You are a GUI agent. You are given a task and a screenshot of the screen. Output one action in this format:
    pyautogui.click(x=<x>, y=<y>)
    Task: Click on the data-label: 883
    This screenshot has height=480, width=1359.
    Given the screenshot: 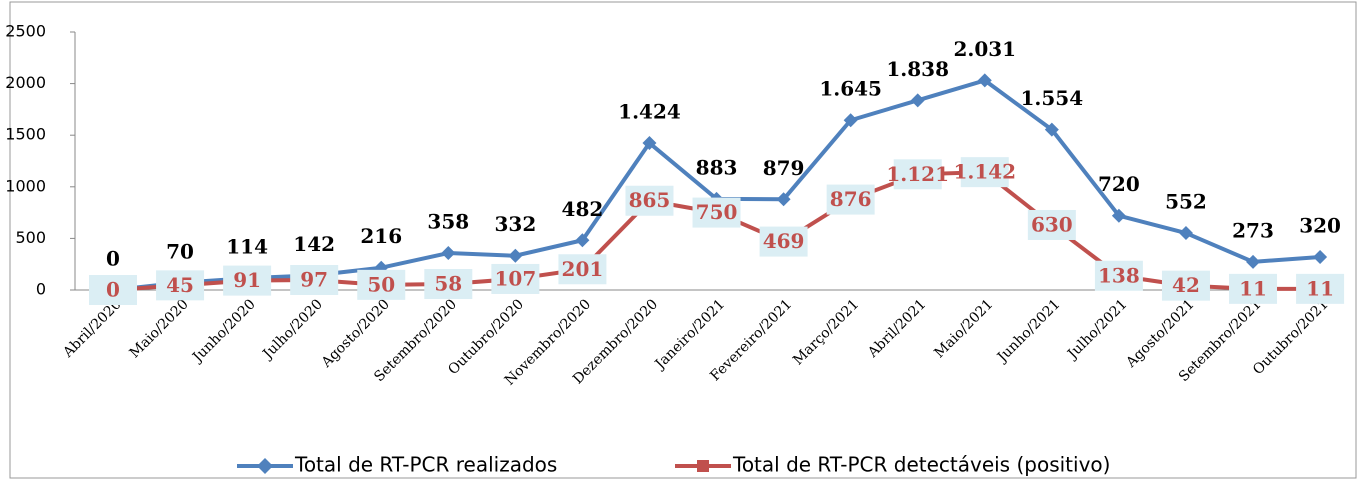 What is the action you would take?
    pyautogui.click(x=717, y=167)
    